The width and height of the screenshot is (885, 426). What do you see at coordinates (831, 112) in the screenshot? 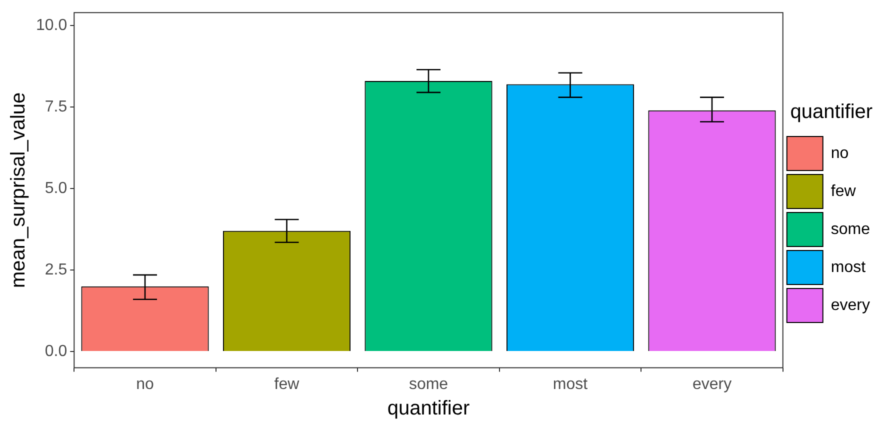
I see `legend-title: quantifier` at bounding box center [831, 112].